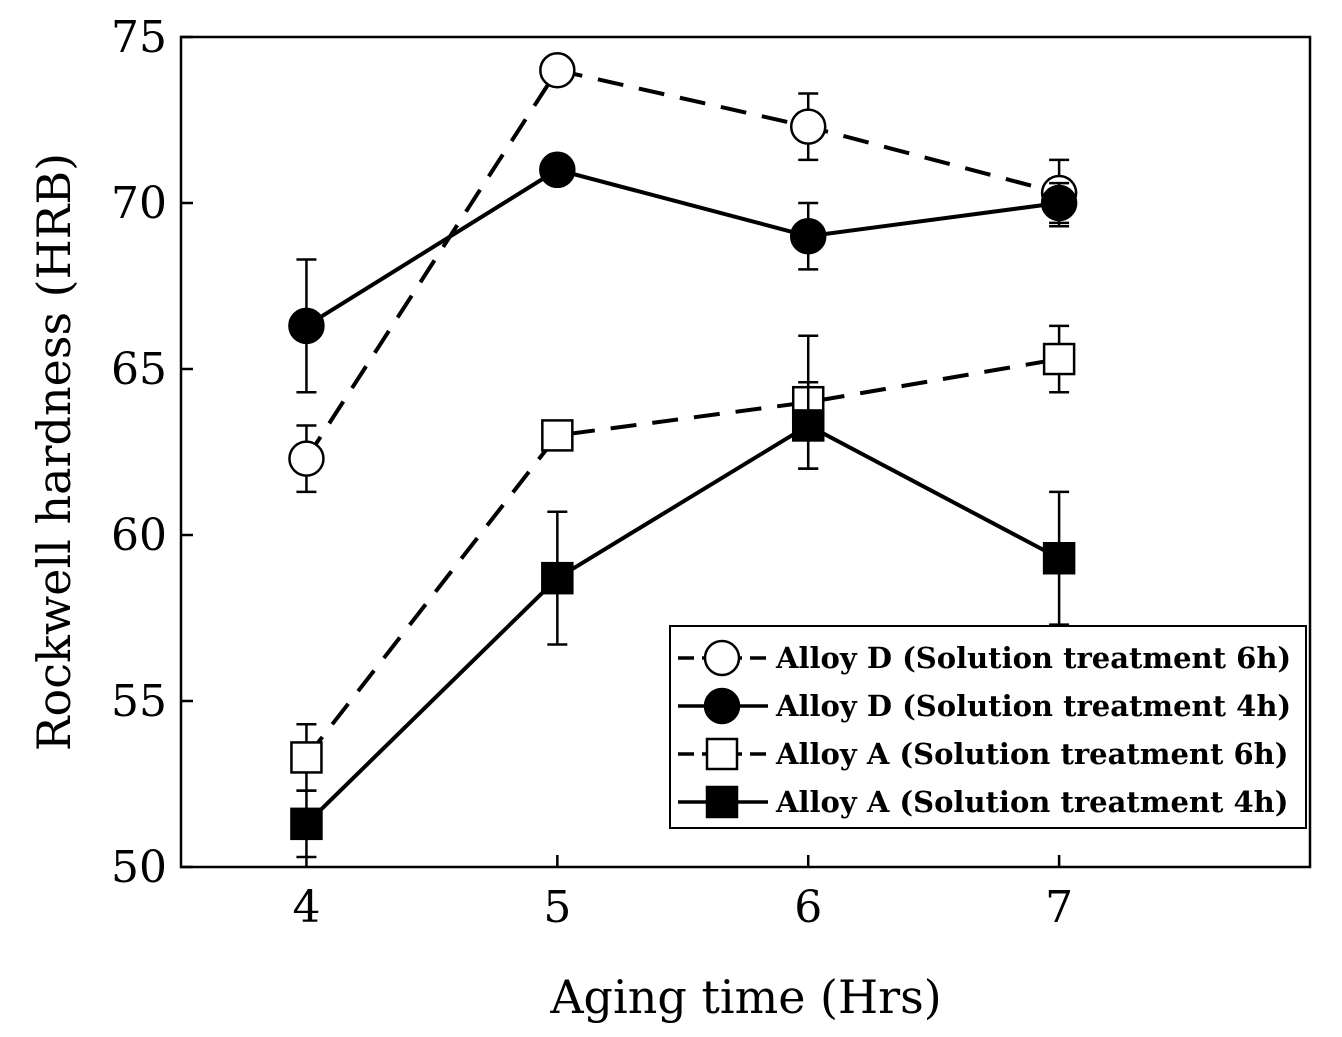 The height and width of the screenshot is (1037, 1342). Describe the element at coordinates (139, 203) in the screenshot. I see `y-tick-label: 70` at that location.